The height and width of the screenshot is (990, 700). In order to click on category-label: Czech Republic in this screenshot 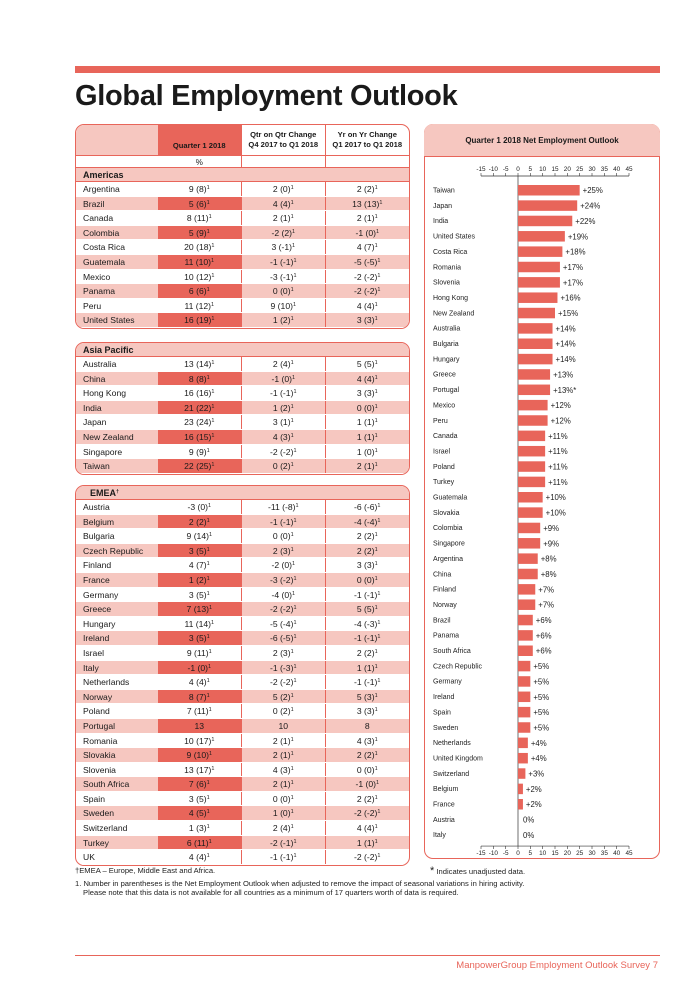, I will do `click(458, 666)`.